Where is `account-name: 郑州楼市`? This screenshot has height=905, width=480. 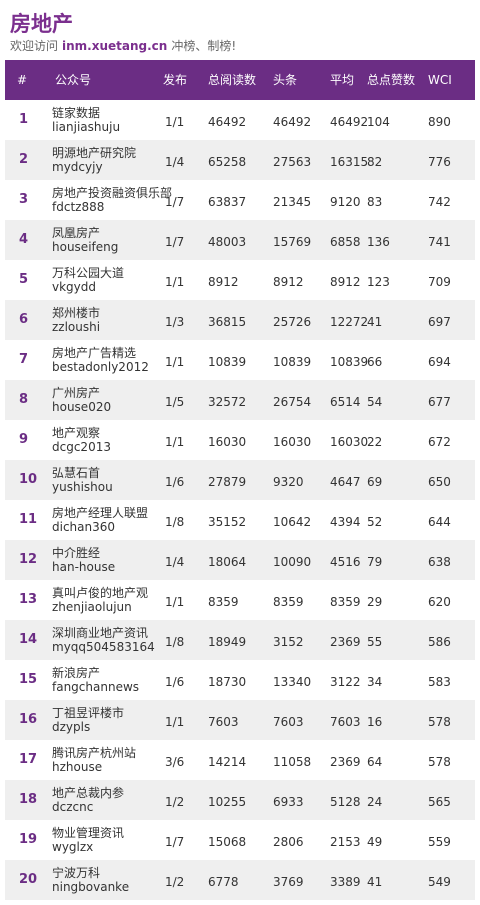
account-name: 郑州楼市 is located at coordinates (76, 313).